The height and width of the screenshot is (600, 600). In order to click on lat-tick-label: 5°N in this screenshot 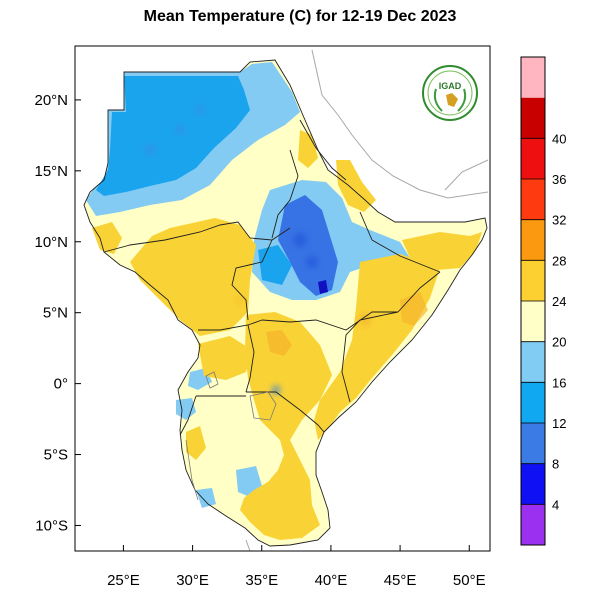, I will do `click(55, 313)`.